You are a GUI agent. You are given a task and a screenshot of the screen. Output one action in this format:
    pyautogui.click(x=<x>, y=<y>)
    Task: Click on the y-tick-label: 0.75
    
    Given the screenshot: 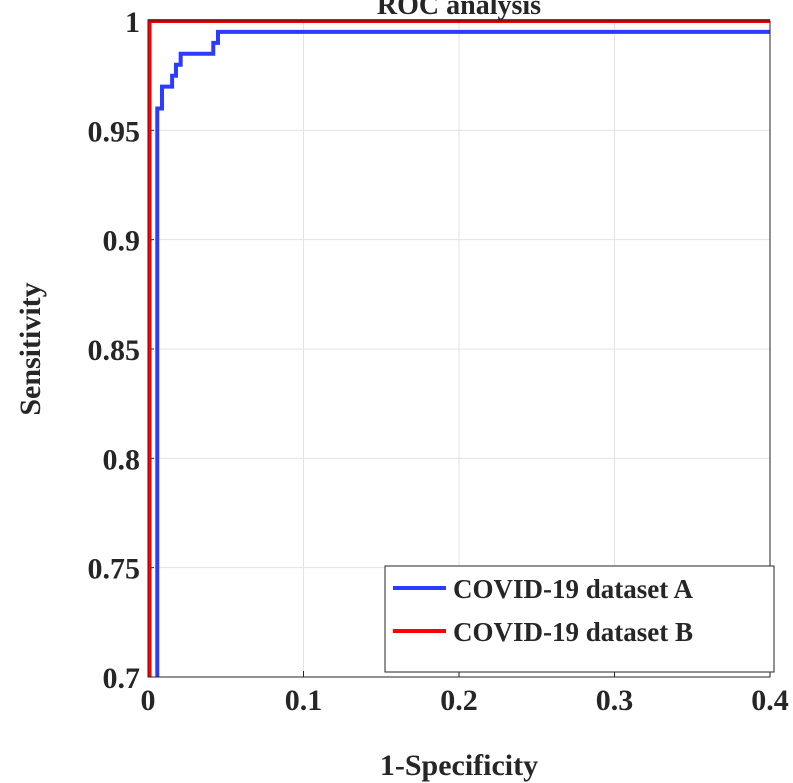 What is the action you would take?
    pyautogui.click(x=114, y=569)
    